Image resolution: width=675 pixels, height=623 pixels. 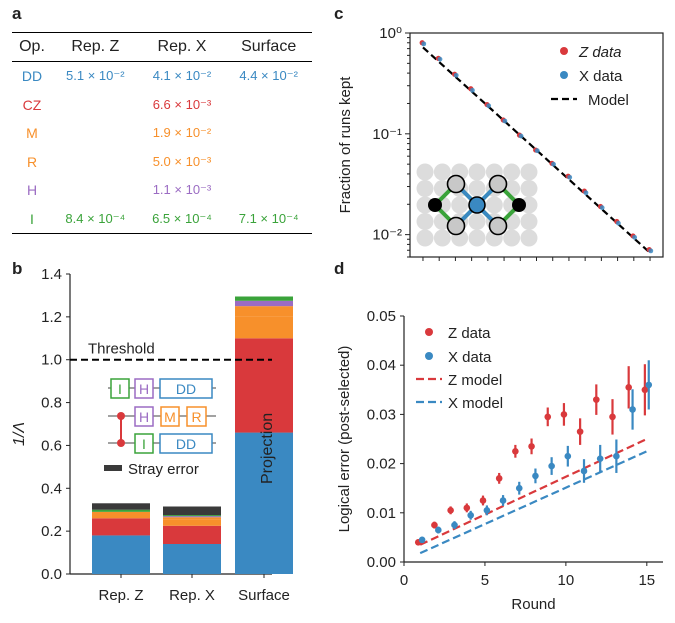 What do you see at coordinates (120, 595) in the screenshot?
I see `x-tick-label: Rep. Z` at bounding box center [120, 595].